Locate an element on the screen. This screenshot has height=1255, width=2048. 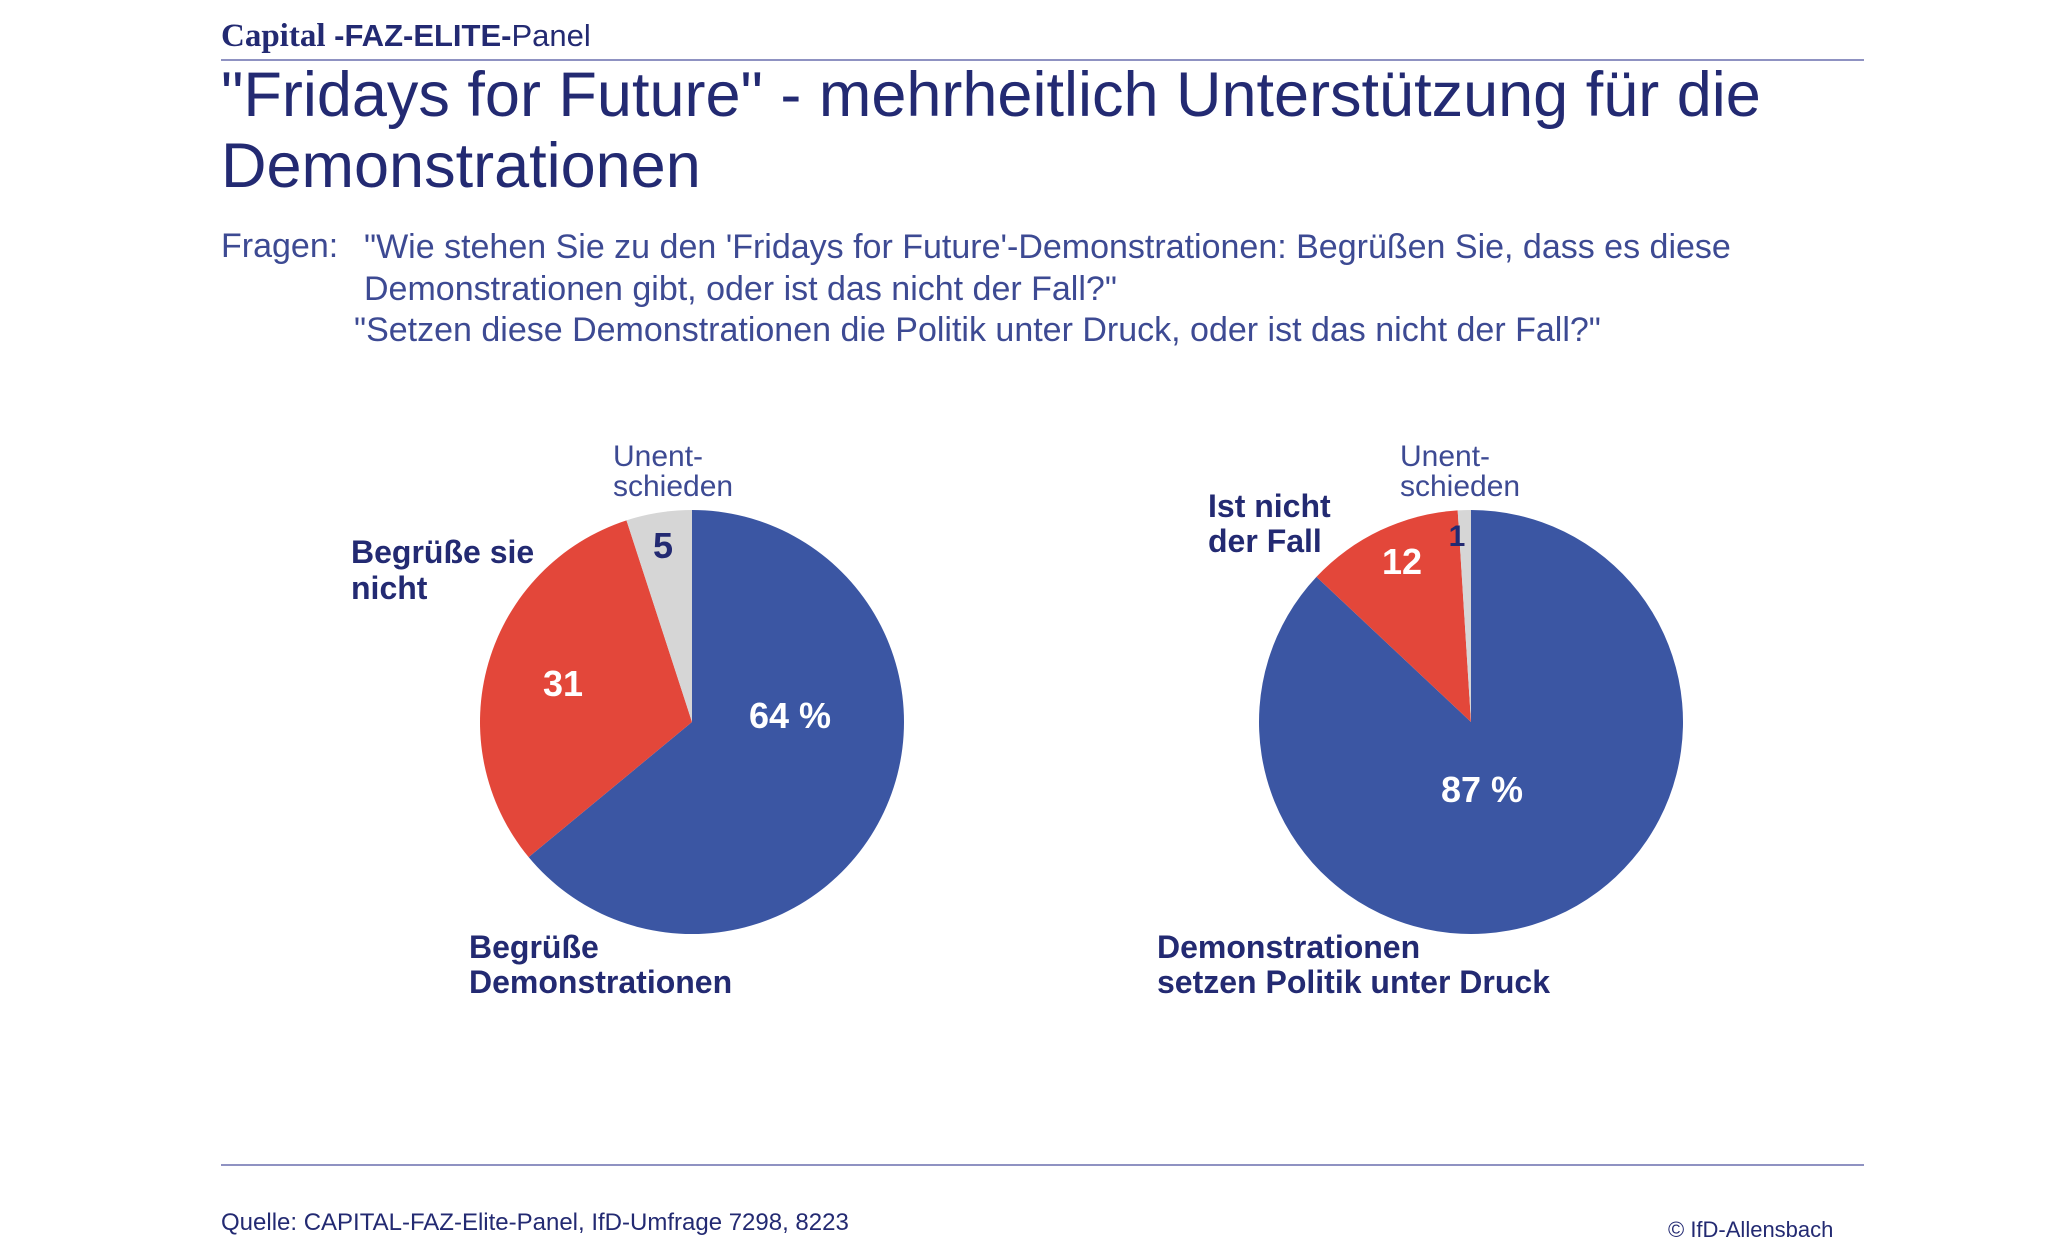
pie1-label-undecided: Unent-schieden is located at coordinates (673, 471).